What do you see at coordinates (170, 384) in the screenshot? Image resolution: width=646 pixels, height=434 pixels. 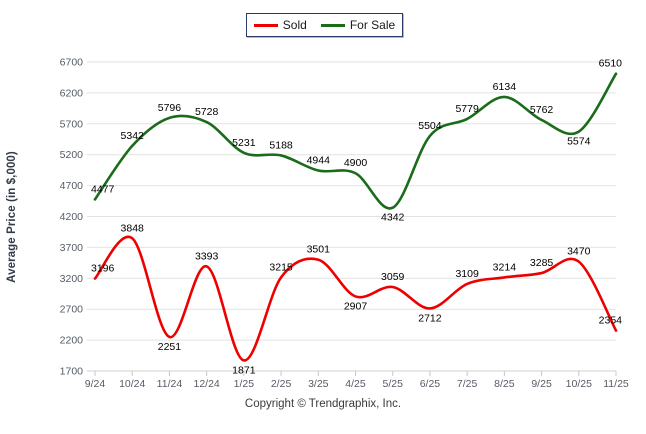 I see `x-tick-label: 11/24` at bounding box center [170, 384].